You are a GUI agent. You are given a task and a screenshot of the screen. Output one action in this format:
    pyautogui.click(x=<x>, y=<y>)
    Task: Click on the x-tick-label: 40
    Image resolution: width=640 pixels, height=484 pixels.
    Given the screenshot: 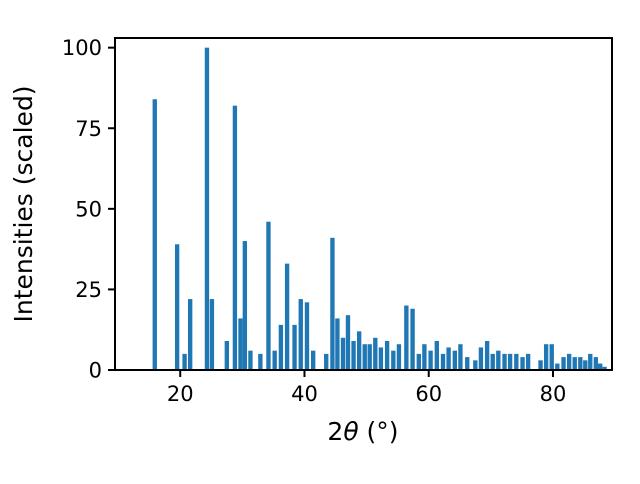 What is the action you would take?
    pyautogui.click(x=304, y=394)
    